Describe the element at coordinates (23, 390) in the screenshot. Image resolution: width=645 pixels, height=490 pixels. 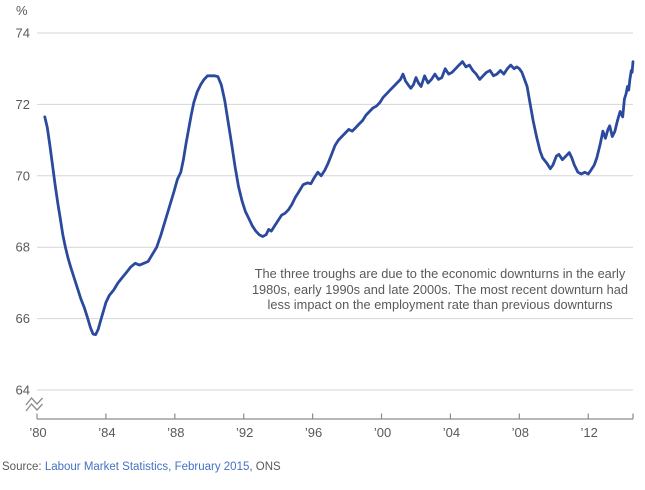
I see `y-tick-label: 64` at that location.